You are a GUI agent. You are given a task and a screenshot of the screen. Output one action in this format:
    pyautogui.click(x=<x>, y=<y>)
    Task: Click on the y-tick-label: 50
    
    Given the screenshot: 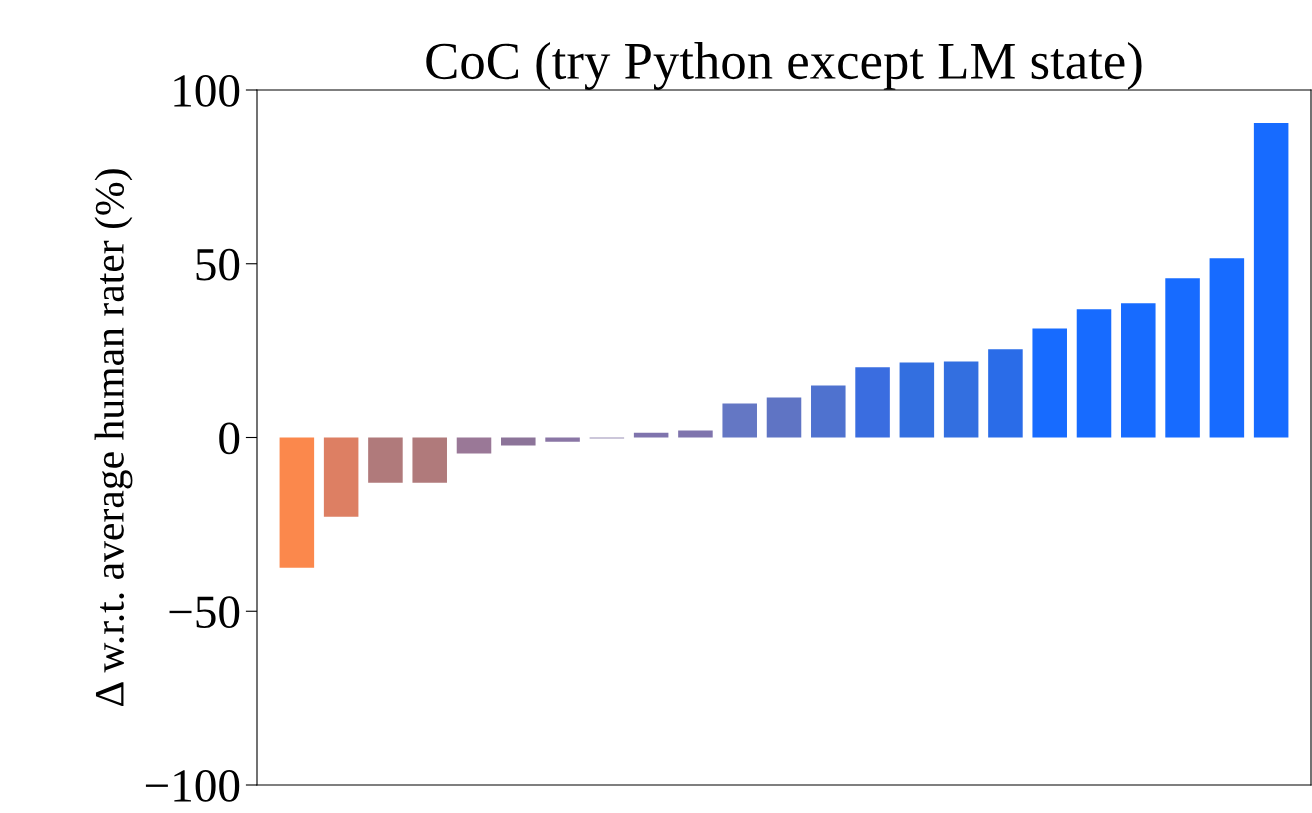 What is the action you would take?
    pyautogui.click(x=218, y=264)
    